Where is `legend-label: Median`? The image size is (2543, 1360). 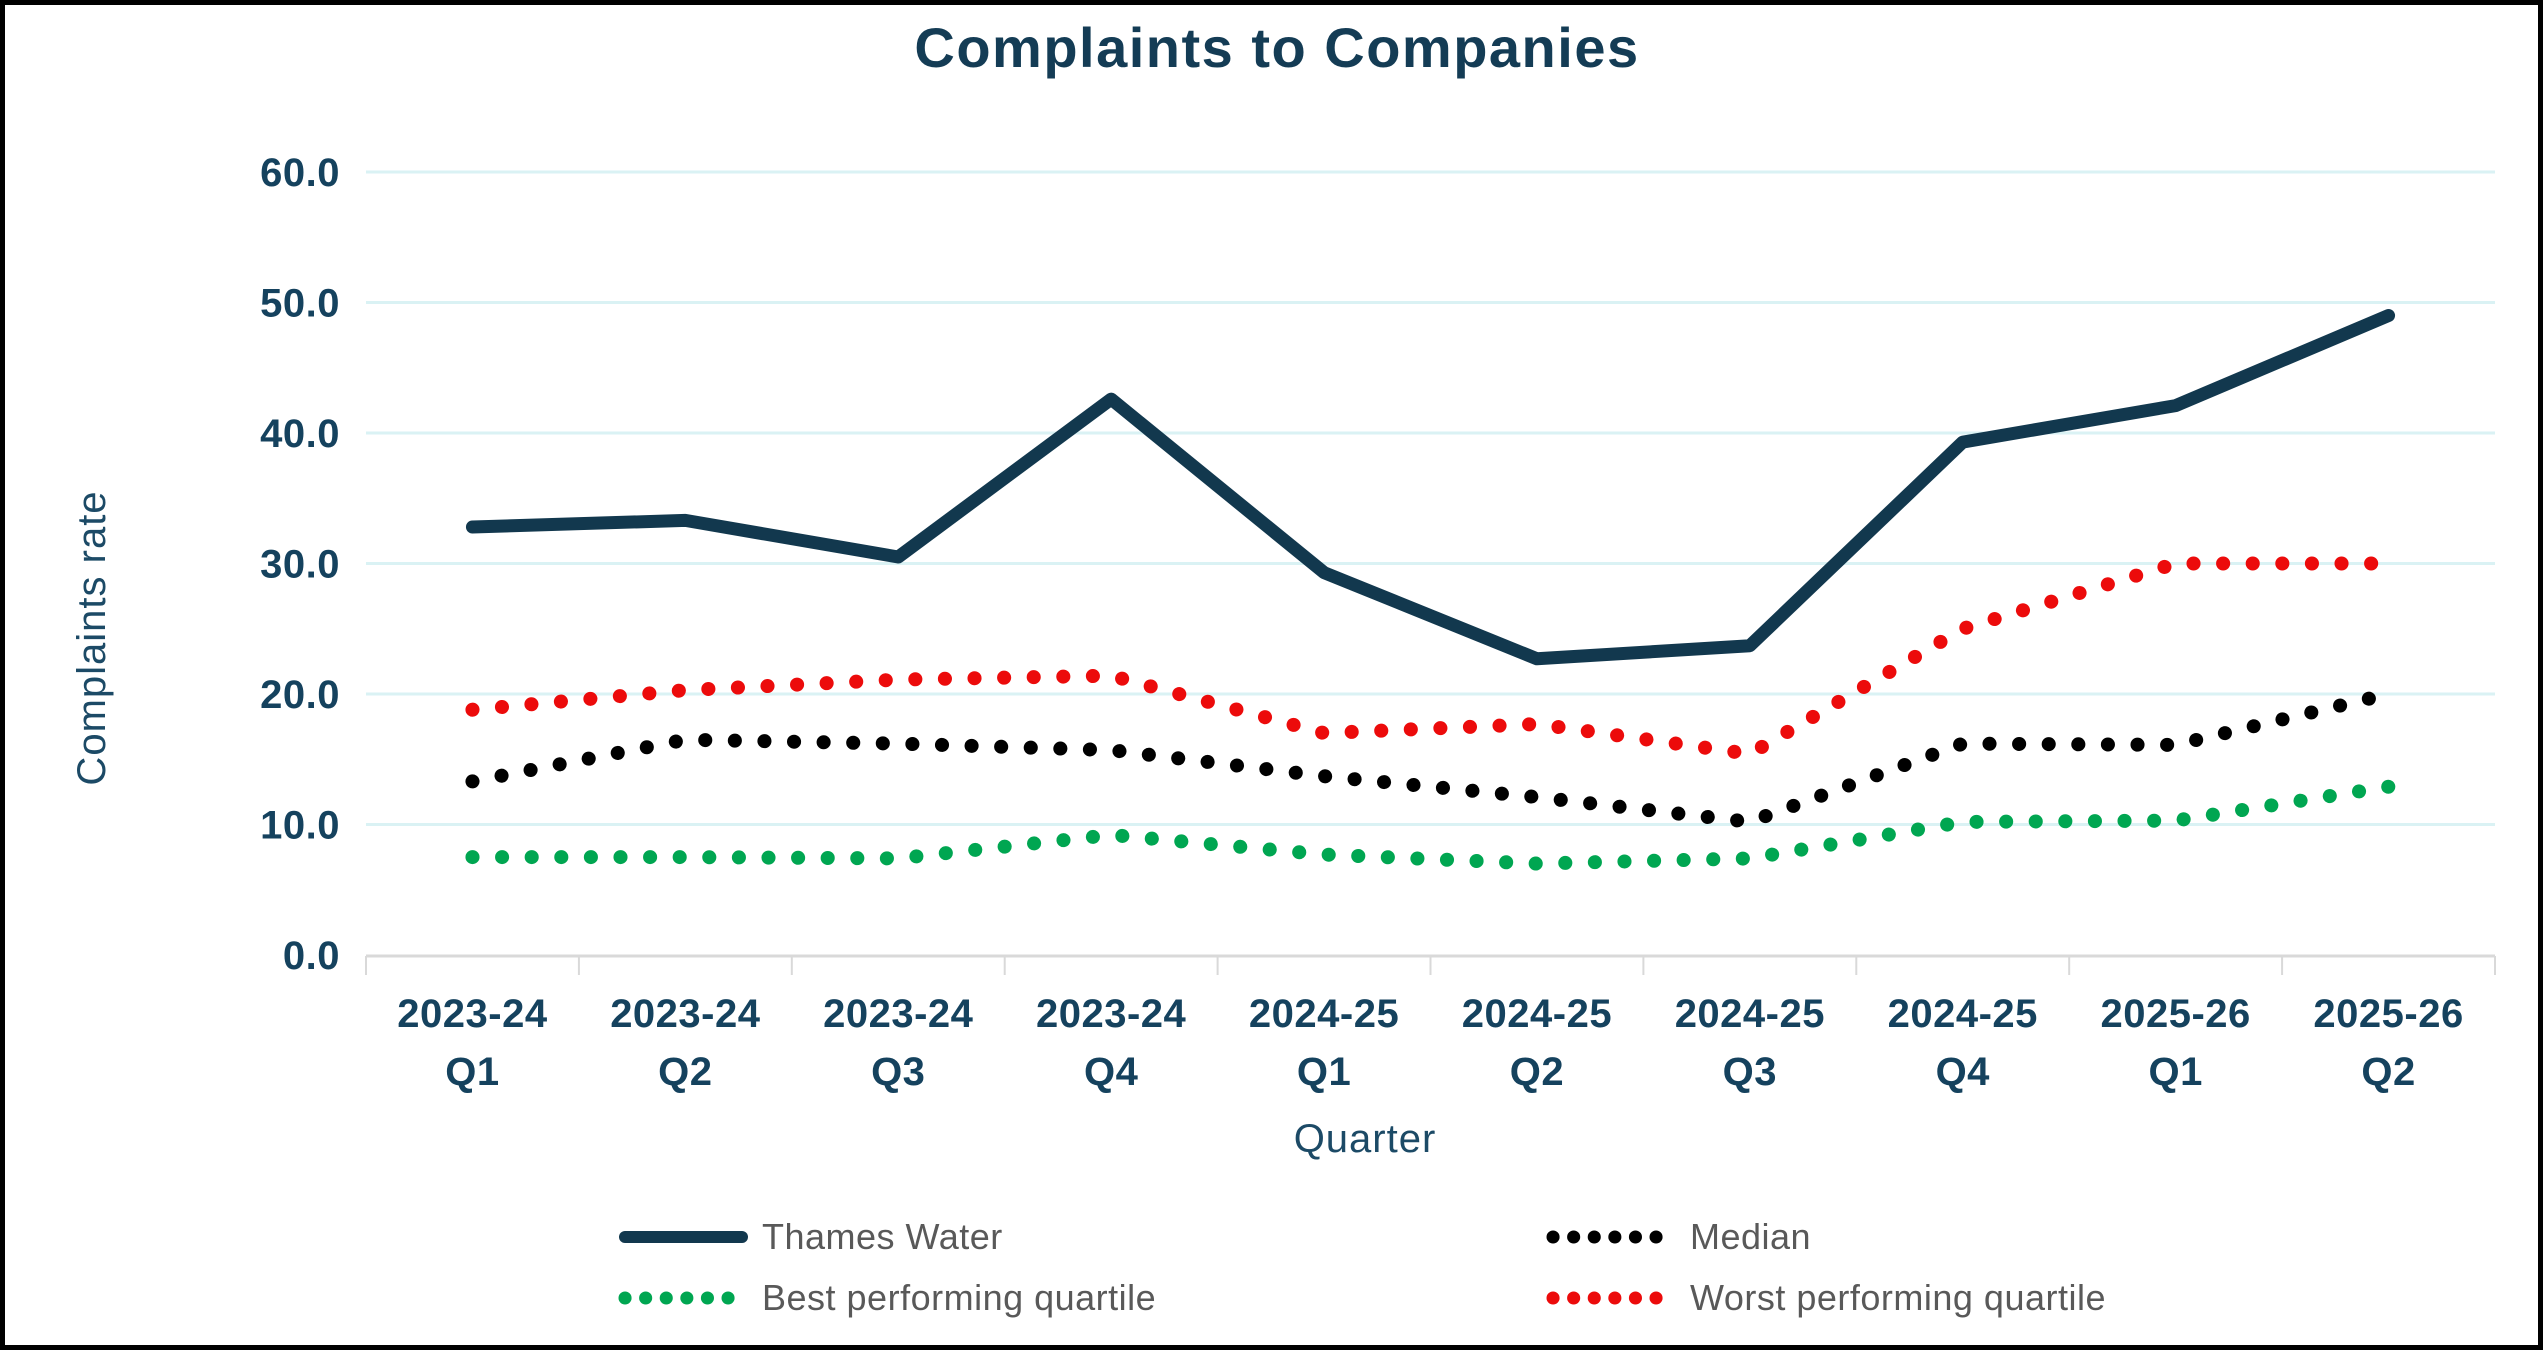
legend-label: Median is located at coordinates (1750, 1236).